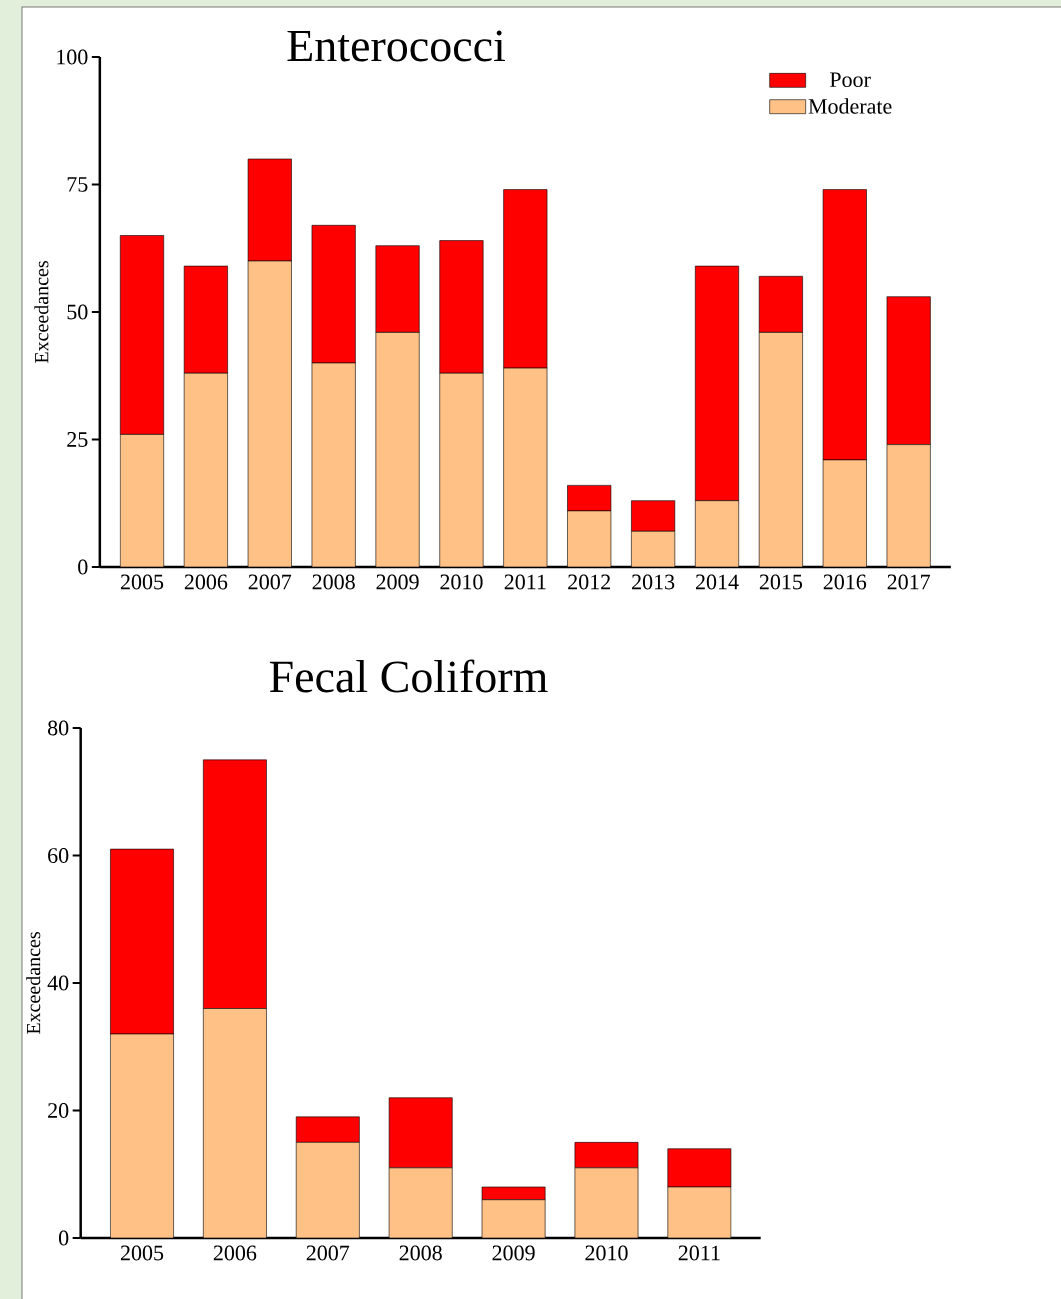 Image resolution: width=1061 pixels, height=1299 pixels. Describe the element at coordinates (850, 106) in the screenshot. I see `legend-label: Moderate` at that location.